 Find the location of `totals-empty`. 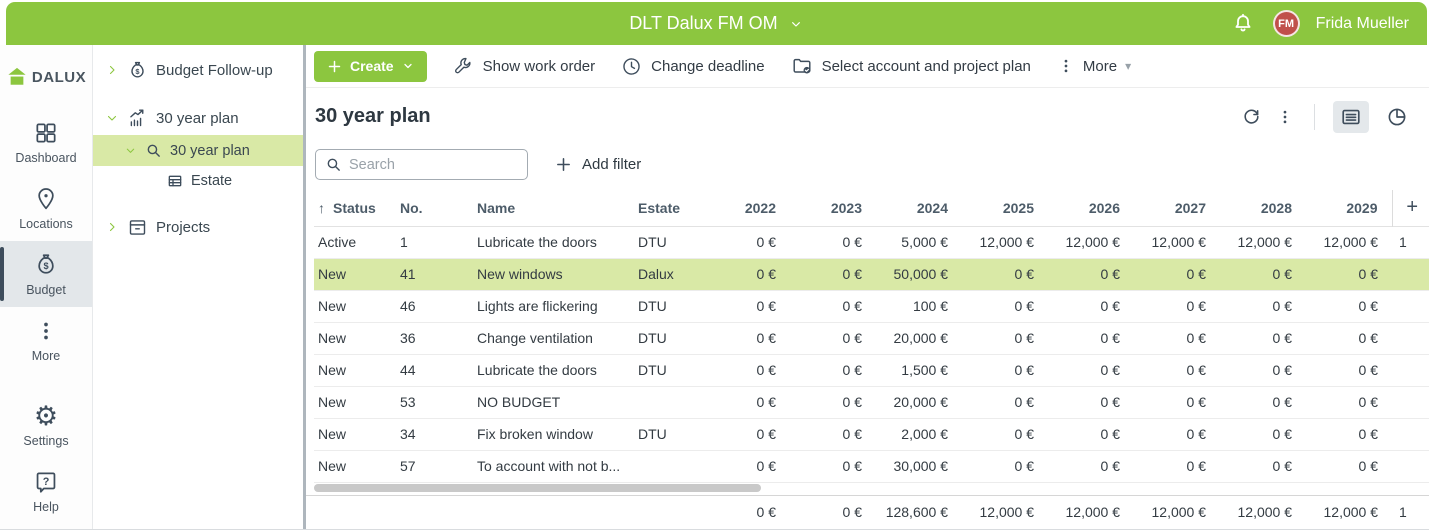

totals-empty is located at coordinates (434, 513).